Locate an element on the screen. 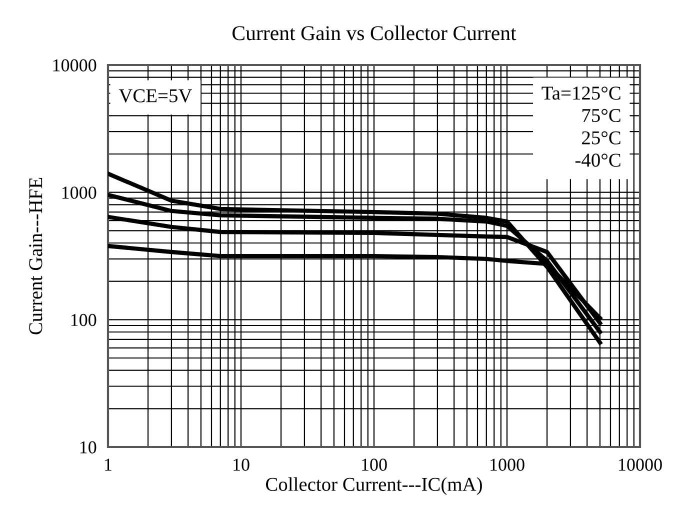  y-tick-label: 1000 is located at coordinates (79, 192).